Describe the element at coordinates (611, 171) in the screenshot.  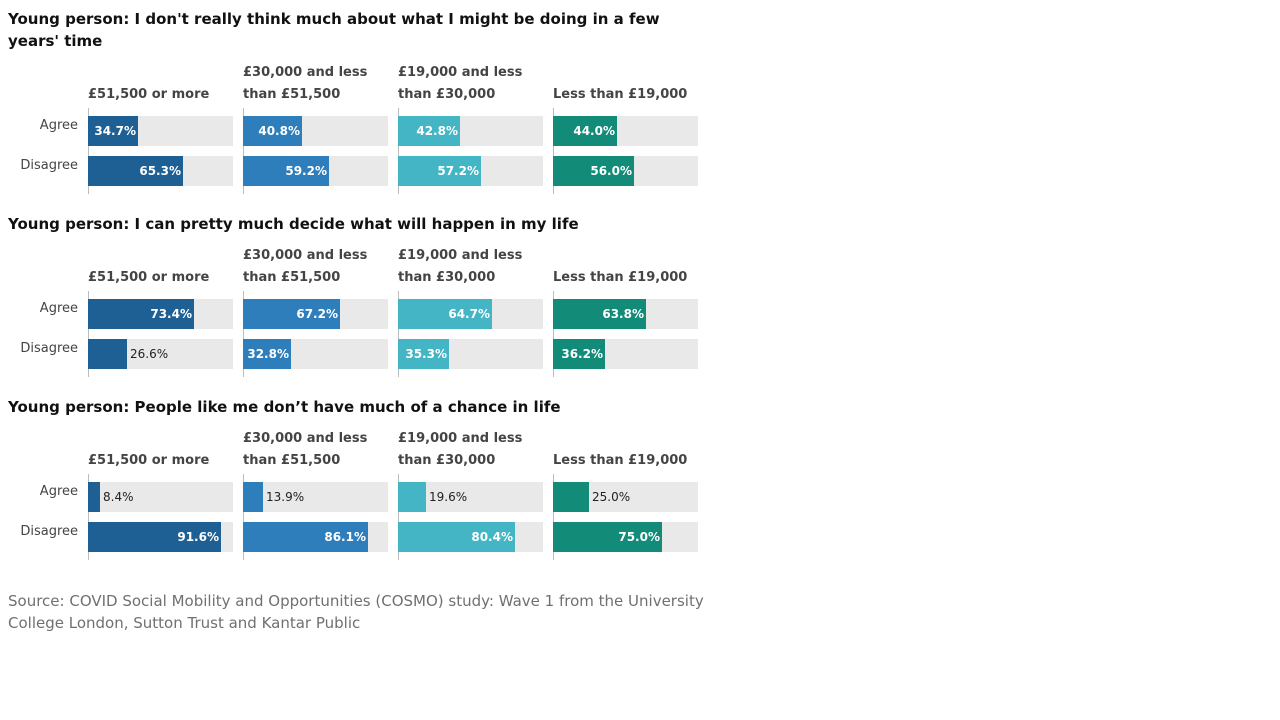
I see `data-label: 56.0%` at that location.